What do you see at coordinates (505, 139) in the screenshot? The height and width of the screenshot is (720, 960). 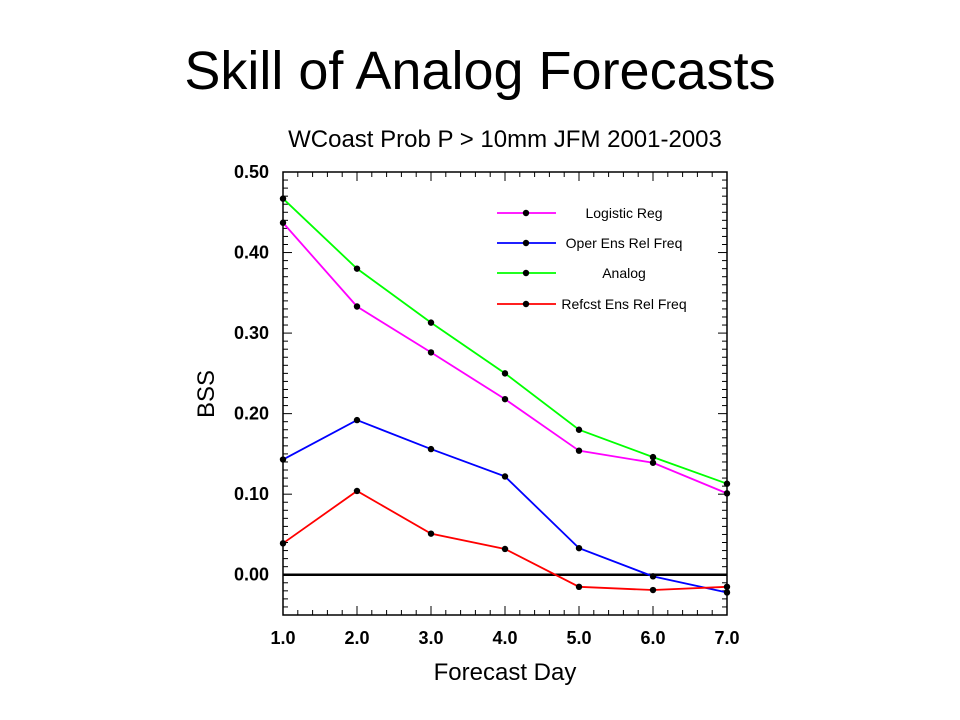 I see `chart-title: WCoast Prob P > 10mm JFM 2001-2003` at bounding box center [505, 139].